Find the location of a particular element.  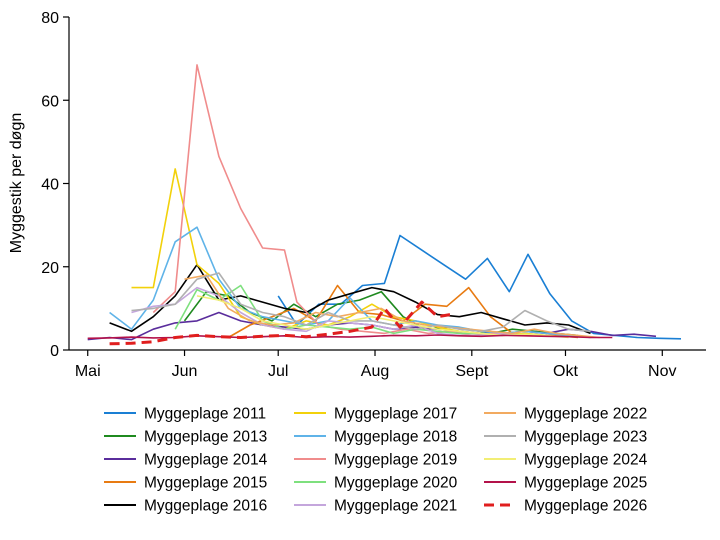

y-tick-label: 20 is located at coordinates (50, 268).